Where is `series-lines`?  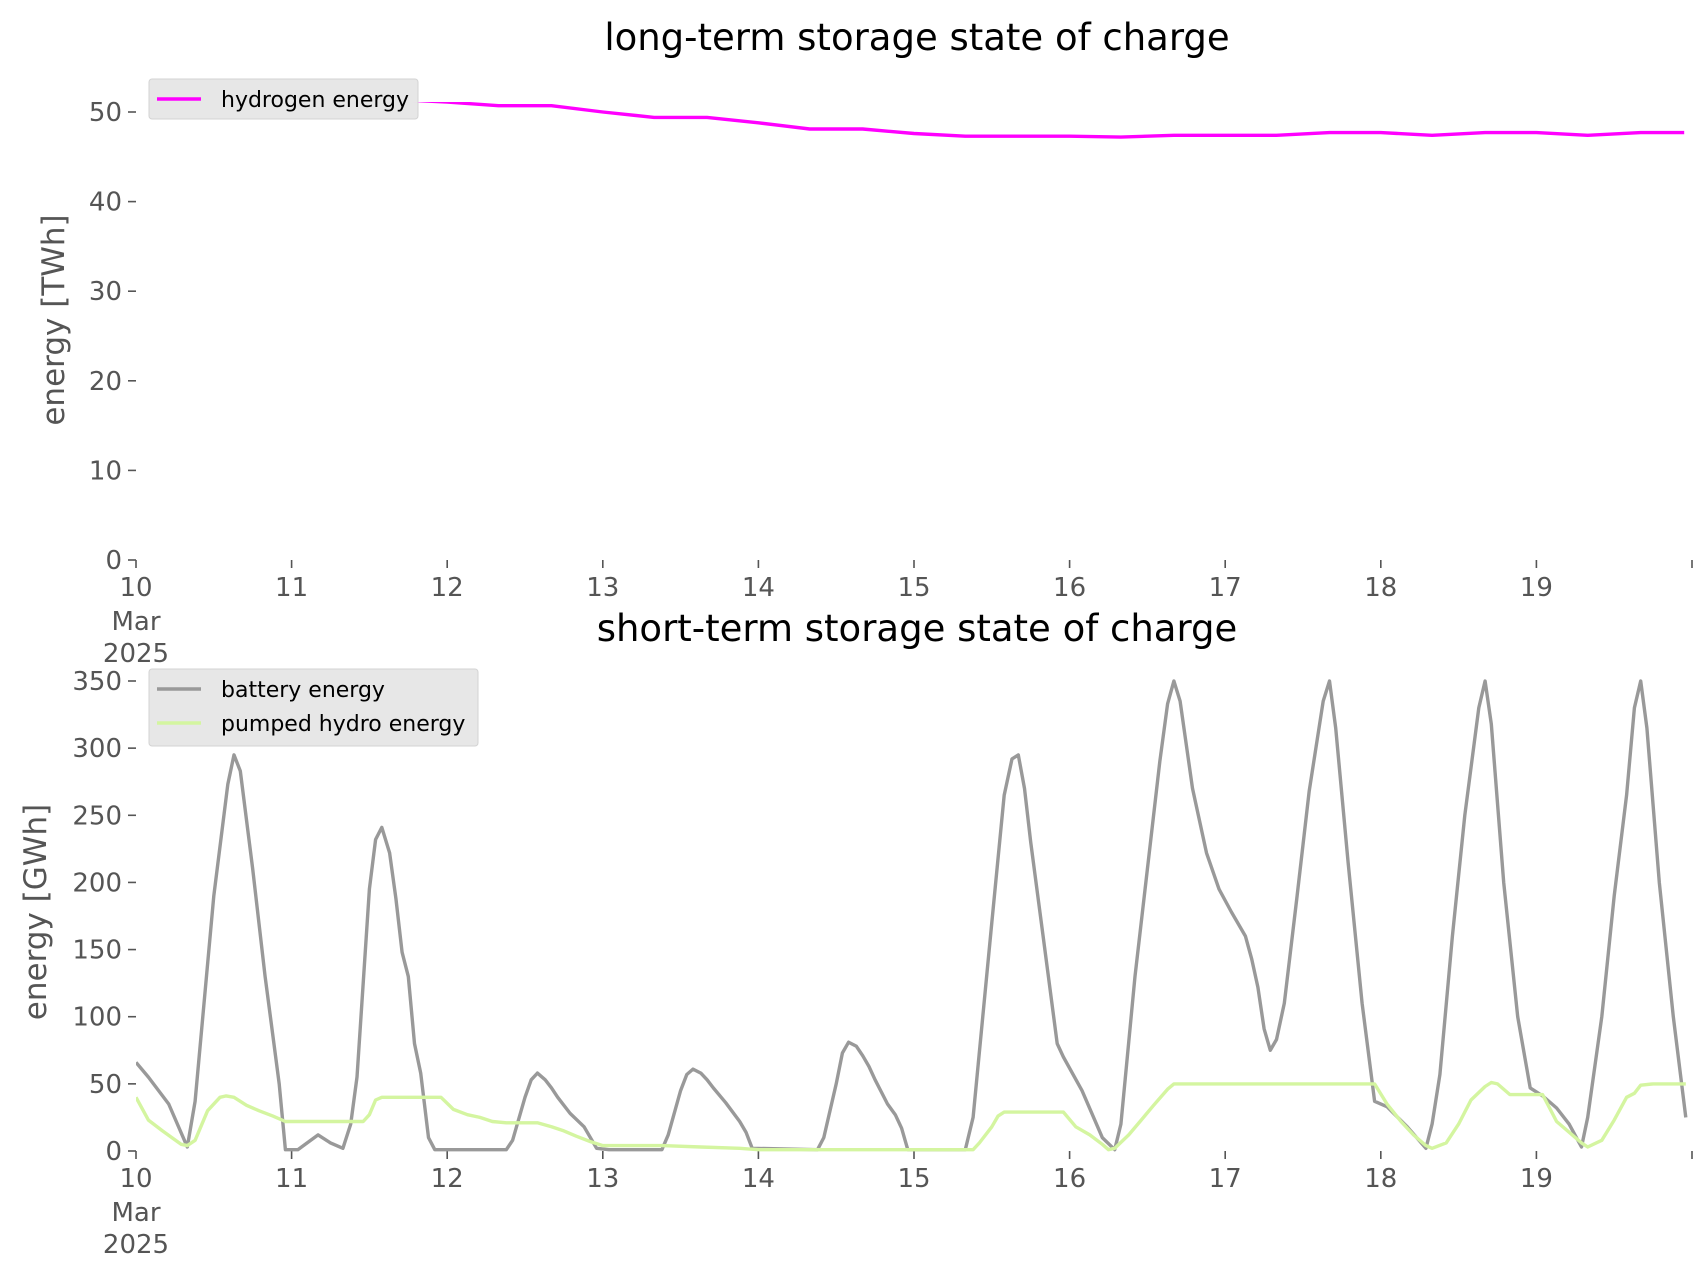 series-lines is located at coordinates (1048, 120).